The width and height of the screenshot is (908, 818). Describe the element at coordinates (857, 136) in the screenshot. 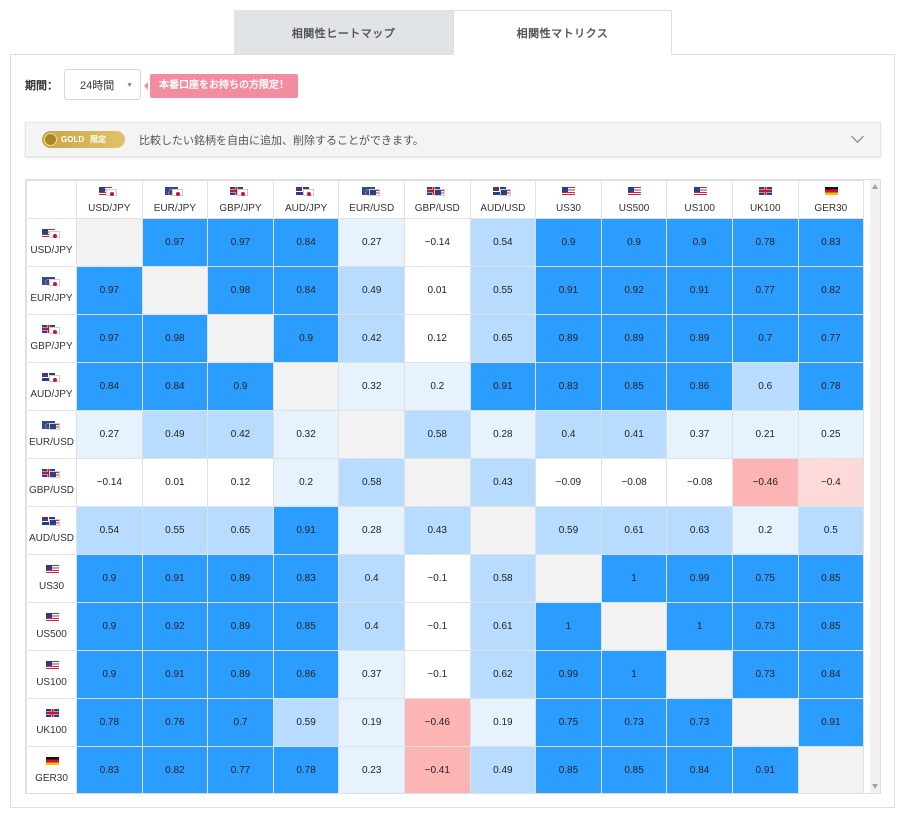

I see `chevron-down-icon` at that location.